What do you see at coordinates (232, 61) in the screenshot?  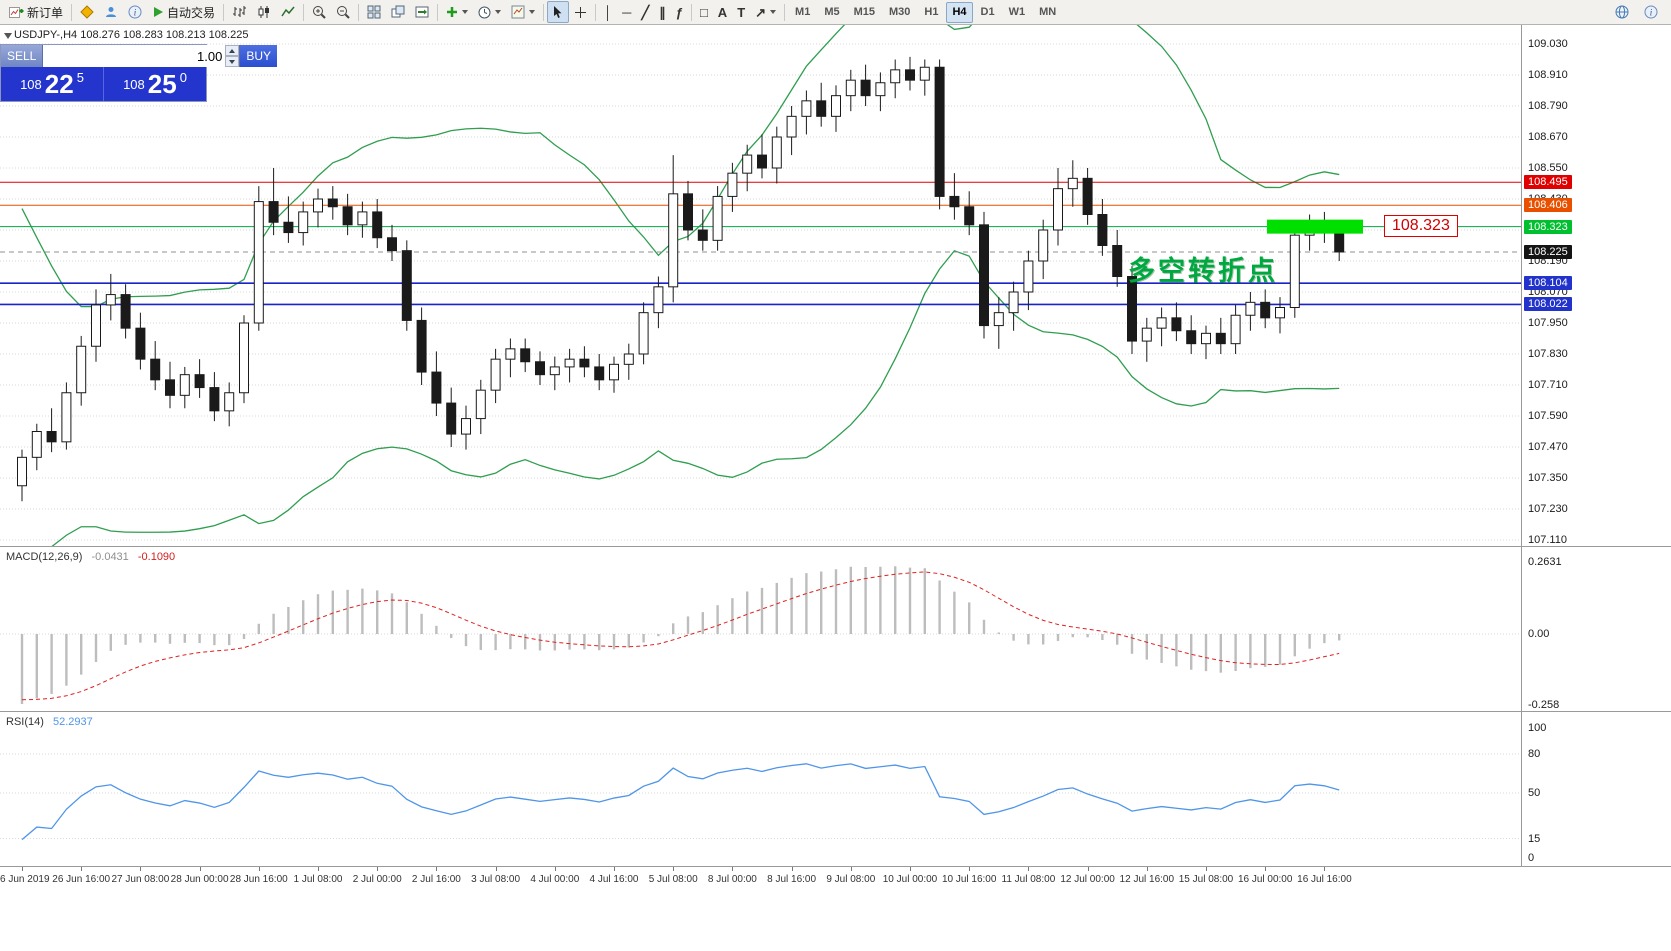 I see `volume-down-button` at bounding box center [232, 61].